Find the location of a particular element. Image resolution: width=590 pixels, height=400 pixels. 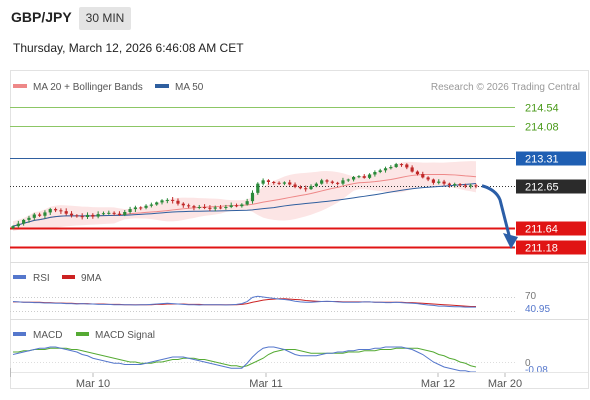

level-label: 214.08 is located at coordinates (542, 128).